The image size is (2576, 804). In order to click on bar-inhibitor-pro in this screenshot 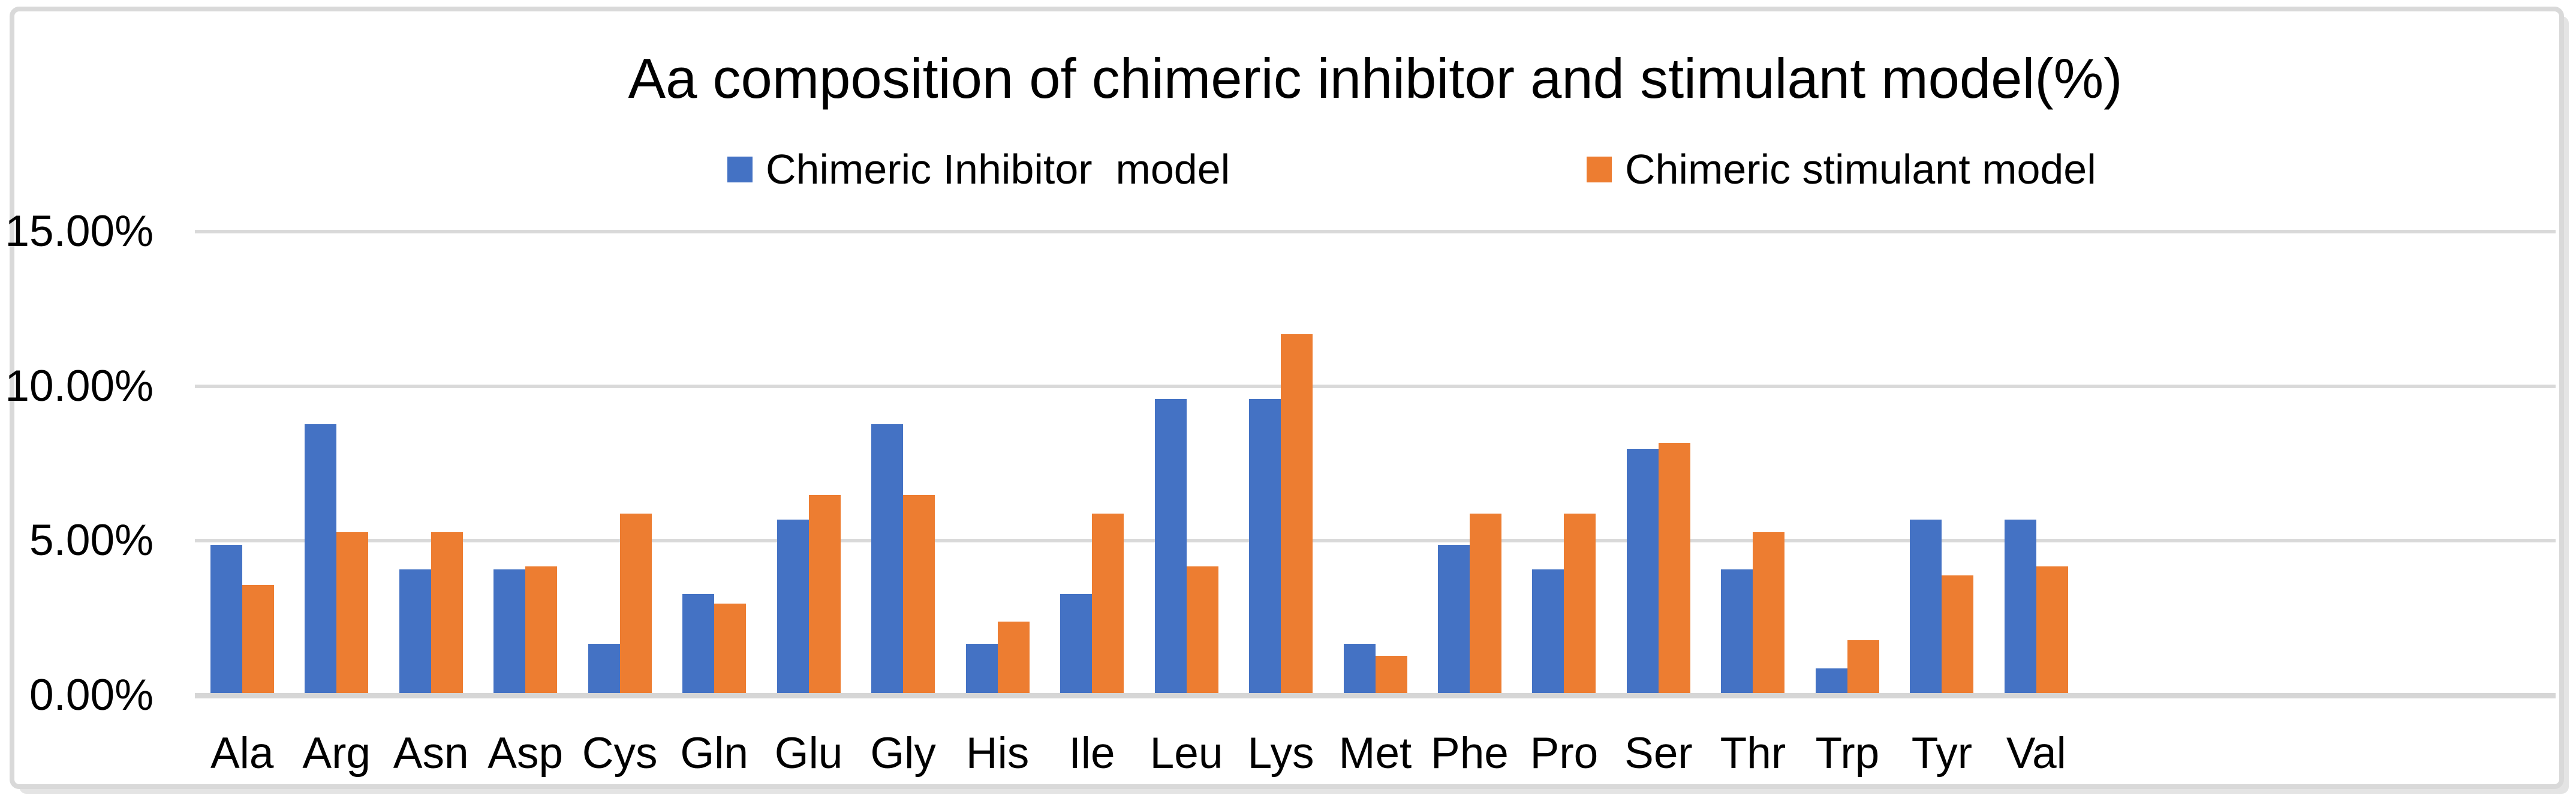, I will do `click(1548, 631)`.